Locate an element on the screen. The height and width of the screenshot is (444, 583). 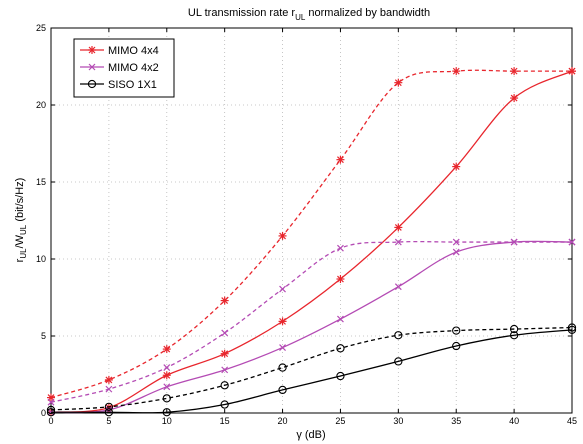
x-tick-label: 5 is located at coordinates (108, 421).